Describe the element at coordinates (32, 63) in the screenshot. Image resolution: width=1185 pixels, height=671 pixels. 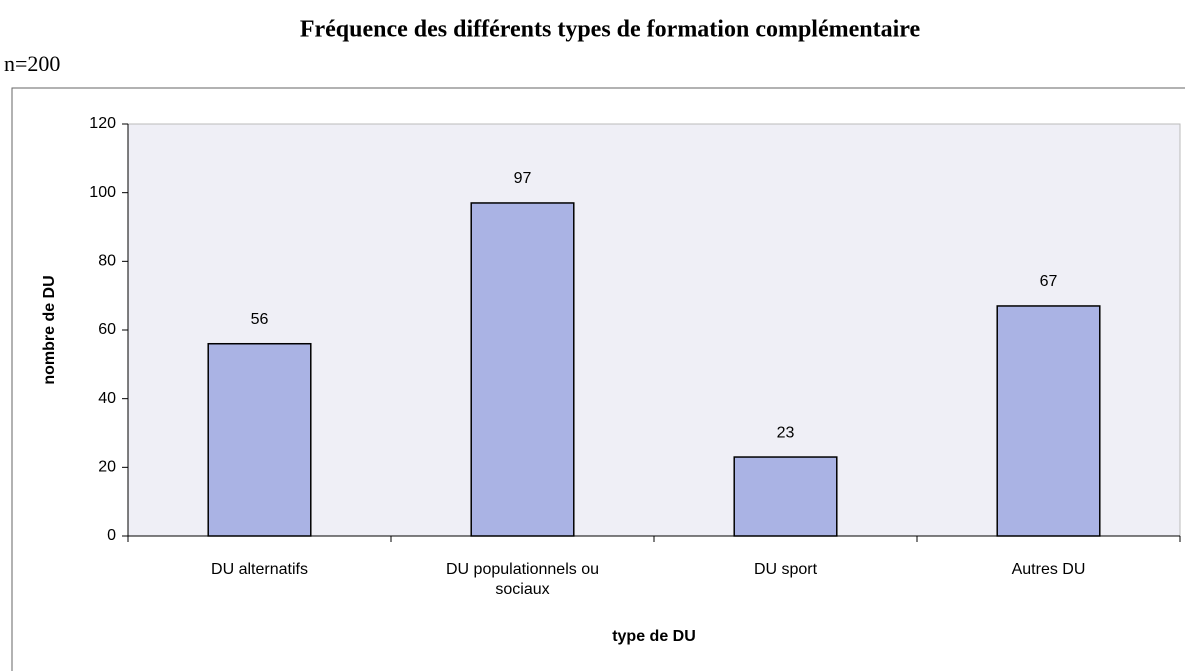
I see `chart-subtitle: n=200` at that location.